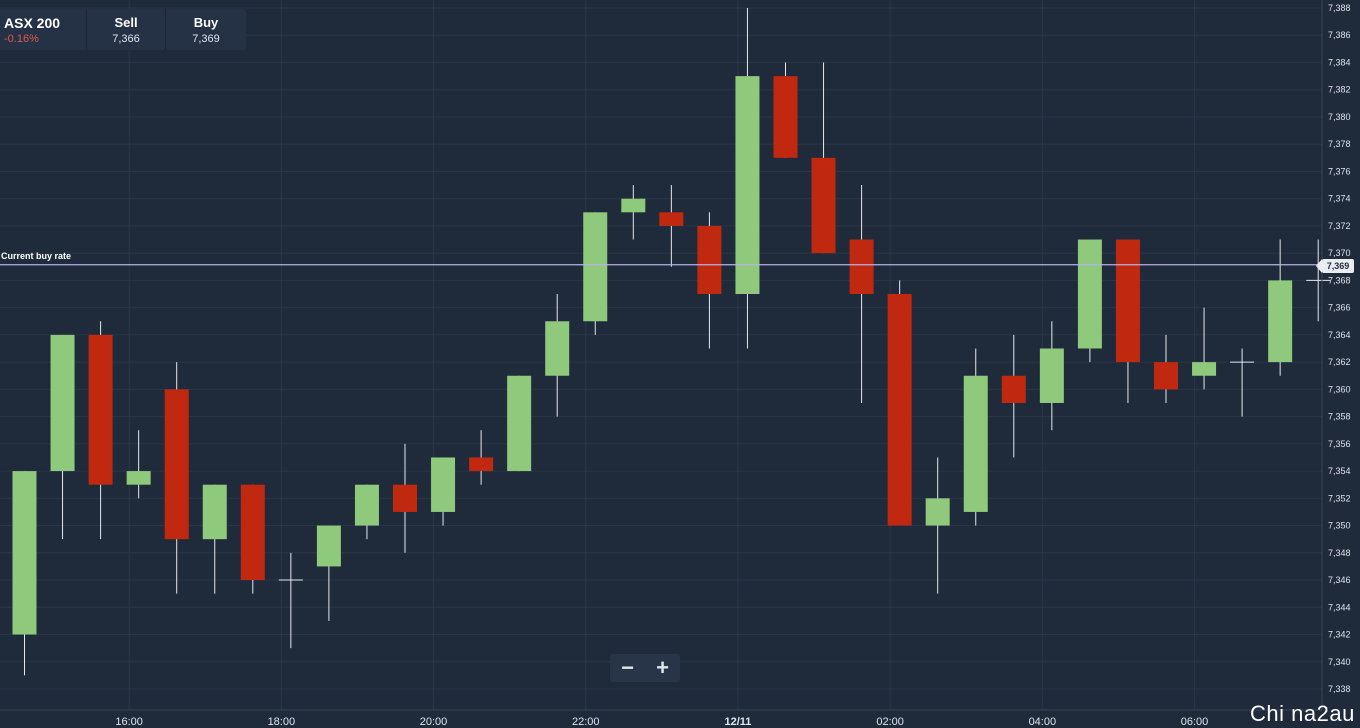  Describe the element at coordinates (1339, 526) in the screenshot. I see `y-tick-label: 7,350` at that location.